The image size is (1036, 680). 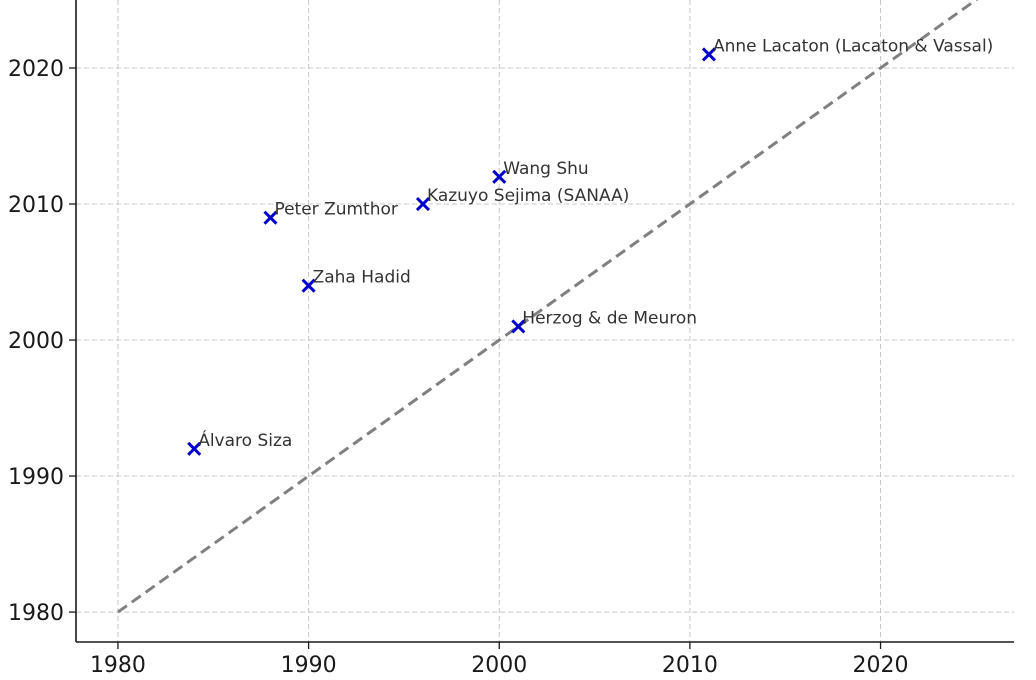 What do you see at coordinates (36, 69) in the screenshot?
I see `y-tick-label: 2020` at bounding box center [36, 69].